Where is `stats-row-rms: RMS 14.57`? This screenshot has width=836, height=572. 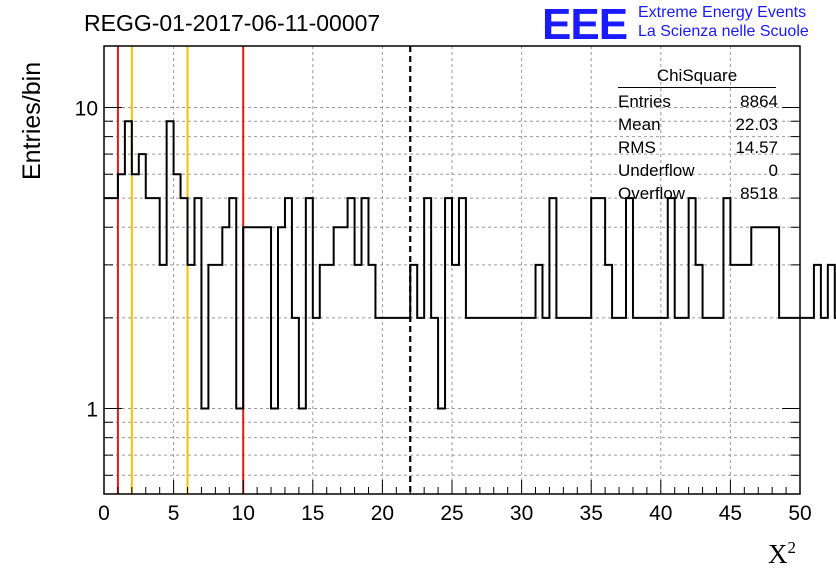 stats-row-rms: RMS 14.57 is located at coordinates (695, 147).